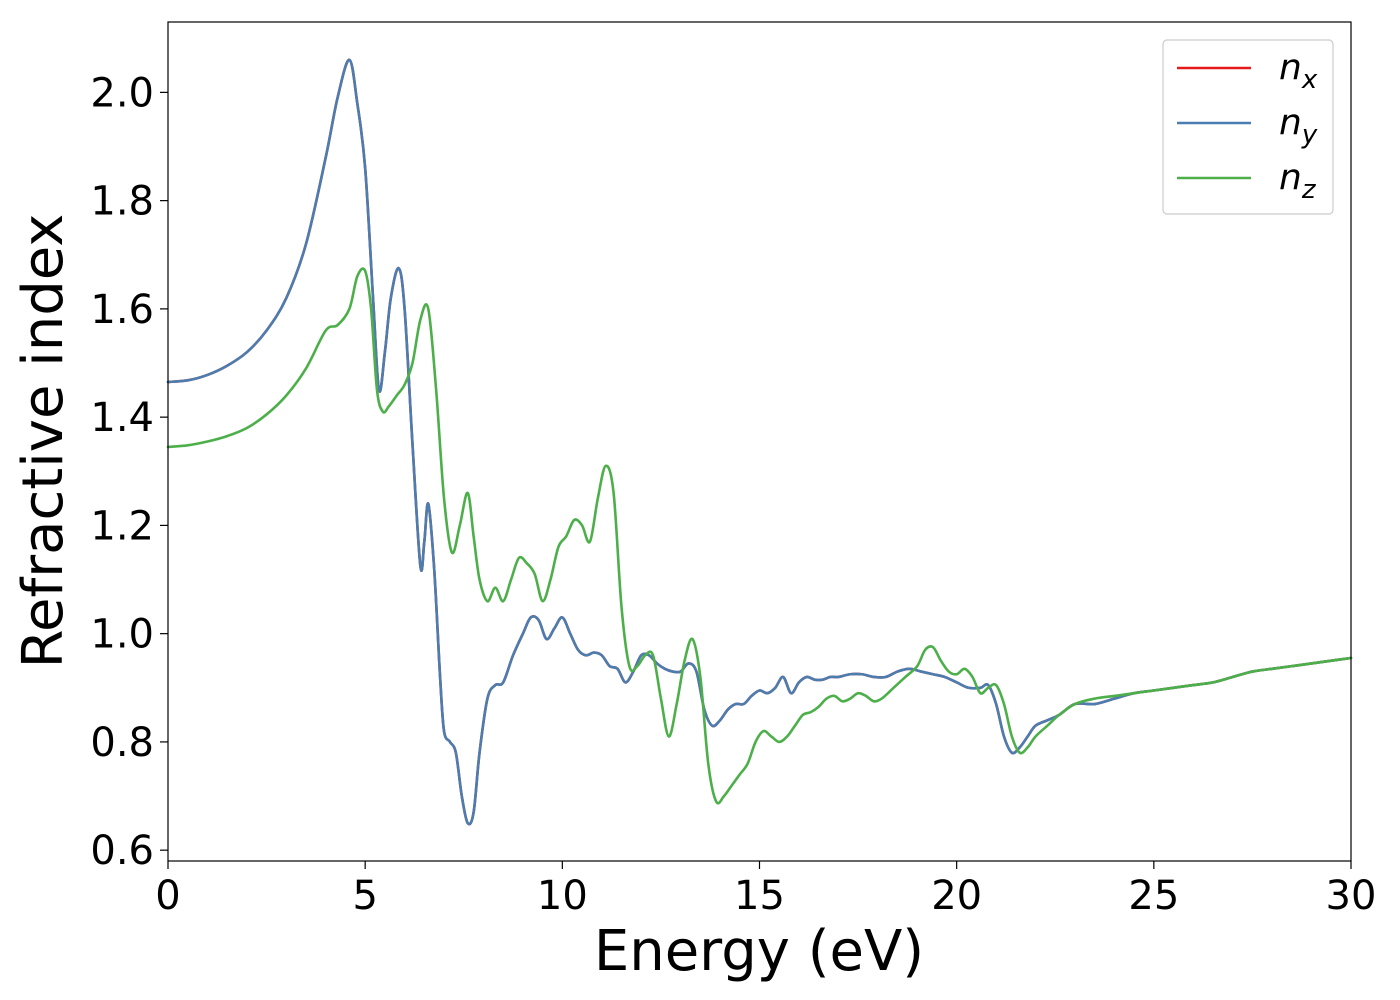  Describe the element at coordinates (759, 951) in the screenshot. I see `x-axis-label: Energy (eV)` at that location.